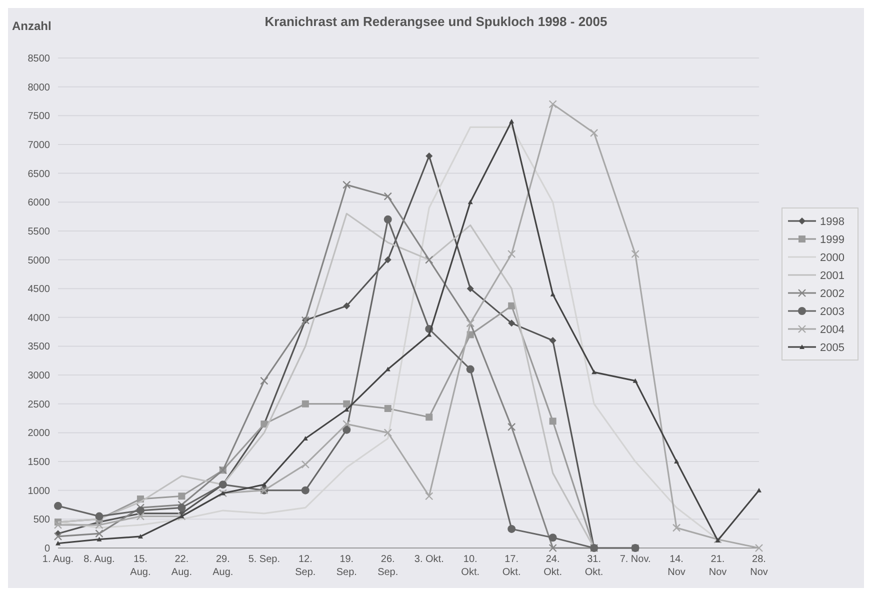 The height and width of the screenshot is (597, 872). I want to click on legend-label: 2003, so click(832, 312).